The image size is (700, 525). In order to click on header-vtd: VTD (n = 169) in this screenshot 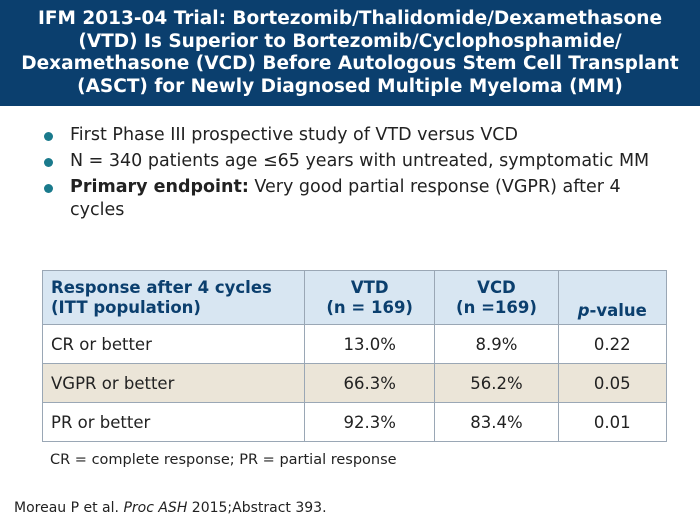, I will do `click(369, 297)`.